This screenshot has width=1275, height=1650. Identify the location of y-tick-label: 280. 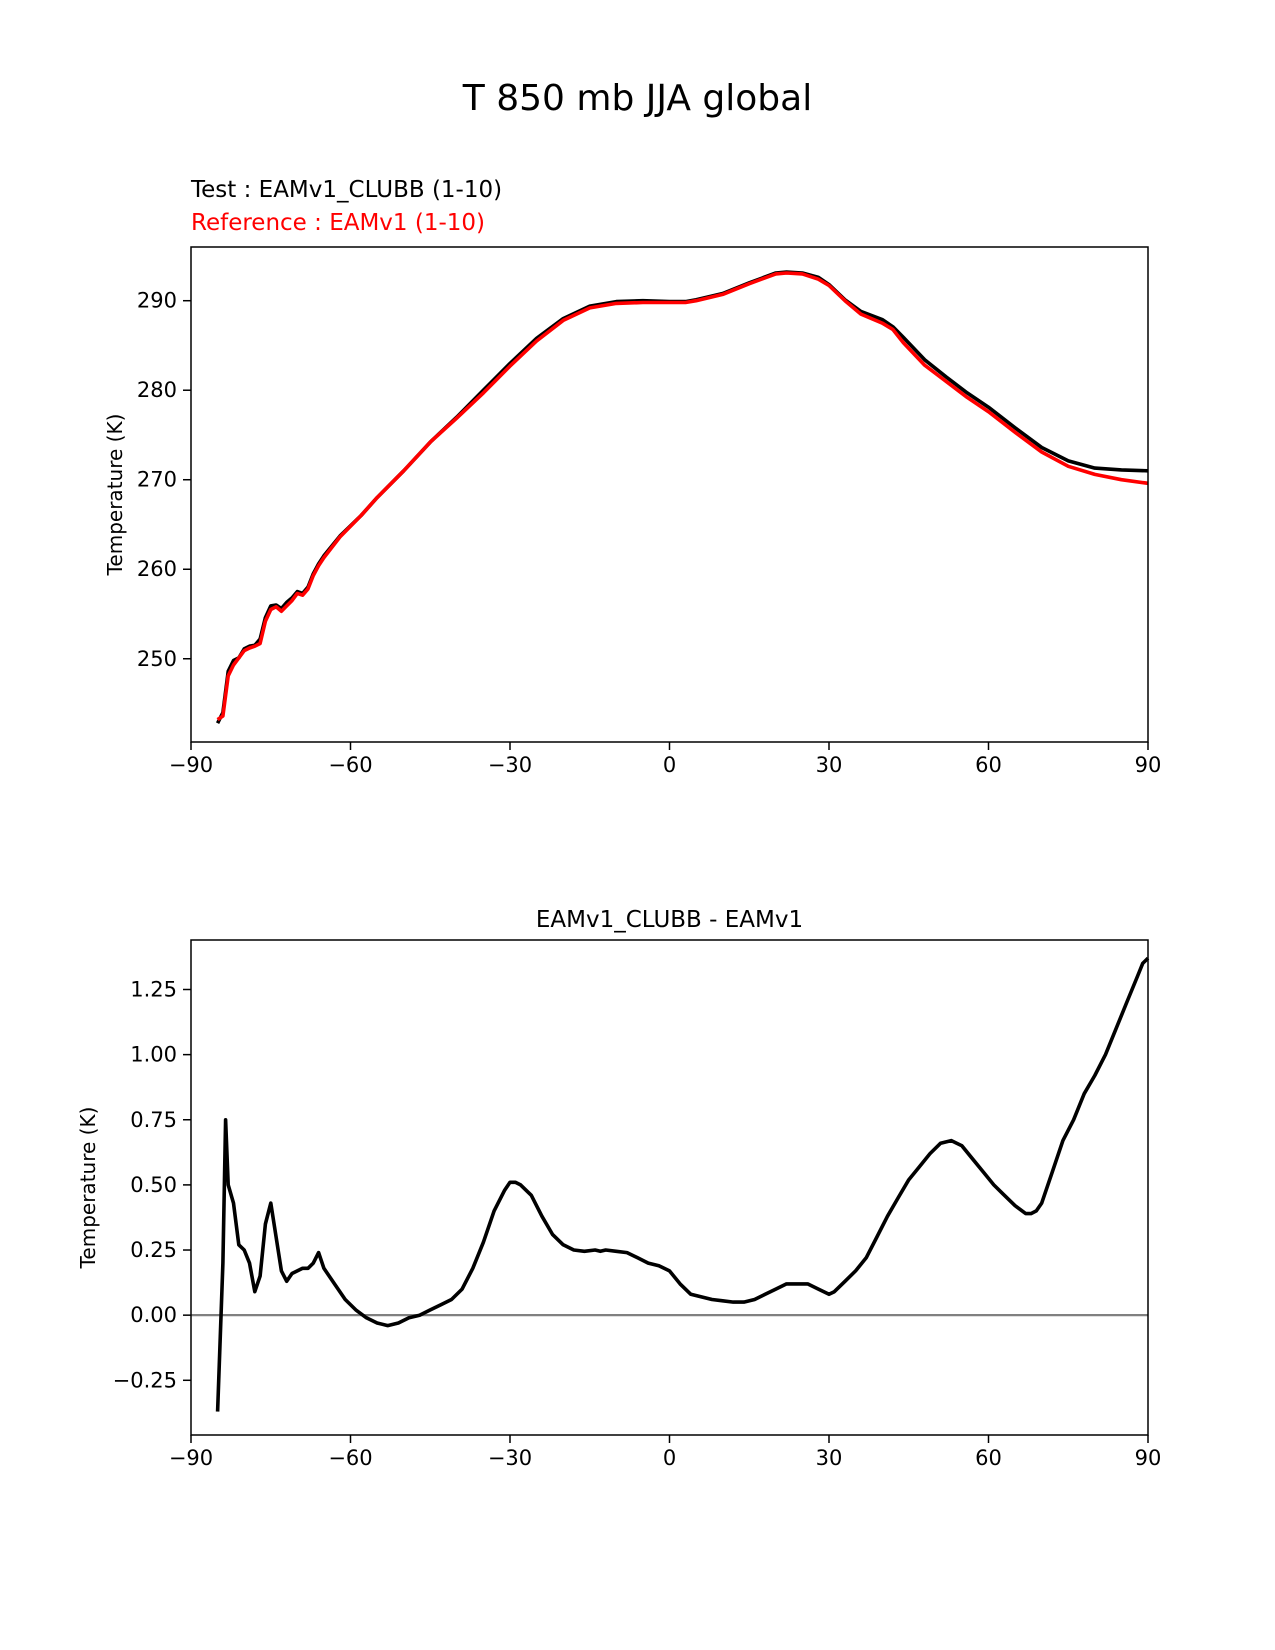
(157, 390).